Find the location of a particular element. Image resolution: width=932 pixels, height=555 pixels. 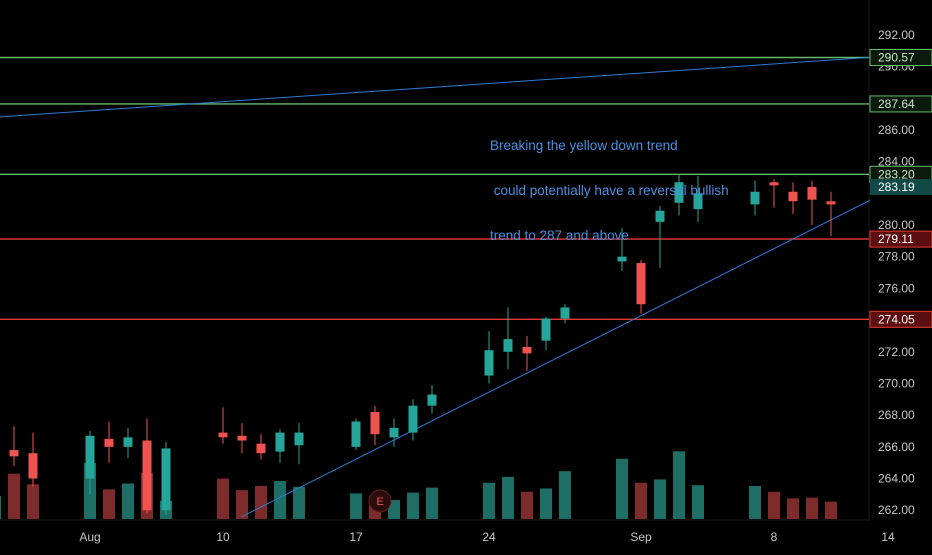

level-label: 283.20 is located at coordinates (896, 174).